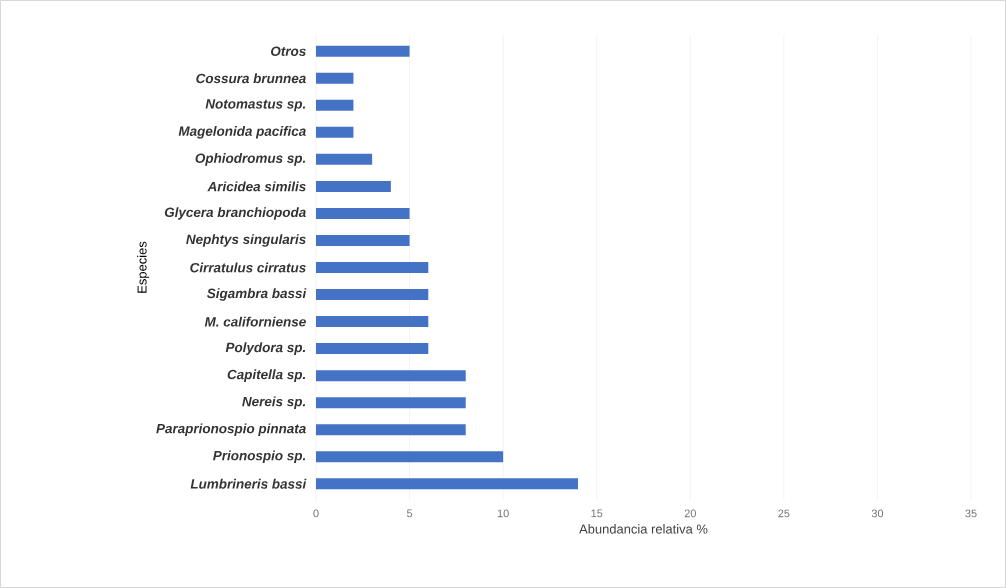  Describe the element at coordinates (242, 132) in the screenshot. I see `y-tick-label: Magelonida pacifica` at that location.